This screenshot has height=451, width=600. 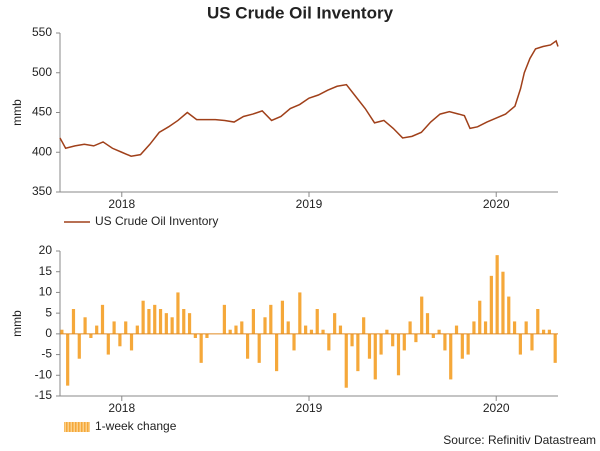 I want to click on y-tick-label: 15, so click(x=46, y=271).